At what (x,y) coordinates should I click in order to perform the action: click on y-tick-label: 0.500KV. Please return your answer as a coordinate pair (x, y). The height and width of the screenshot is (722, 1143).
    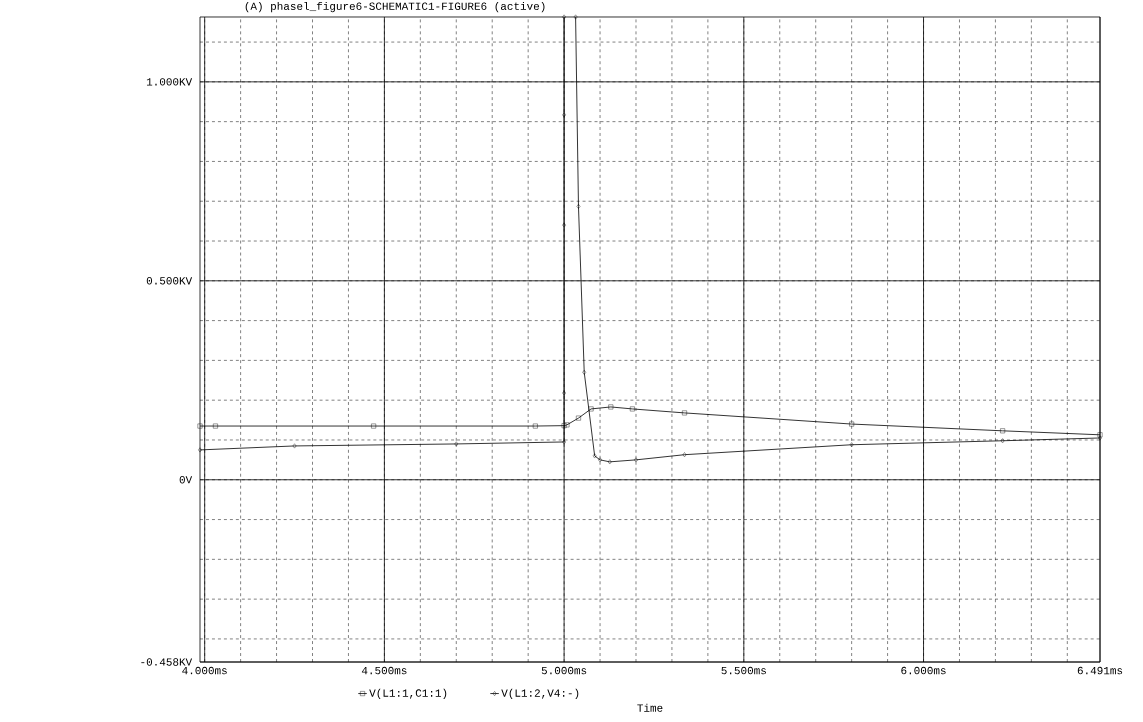
    Looking at the image, I should click on (169, 281).